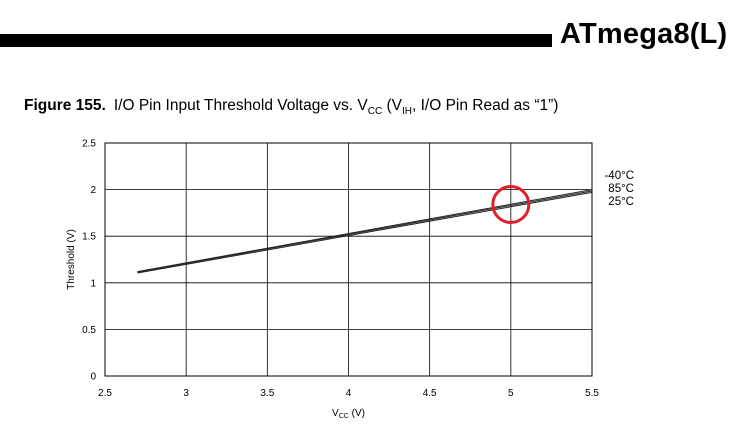 The image size is (744, 441). What do you see at coordinates (93, 190) in the screenshot?
I see `y-tick-label-4: 2` at bounding box center [93, 190].